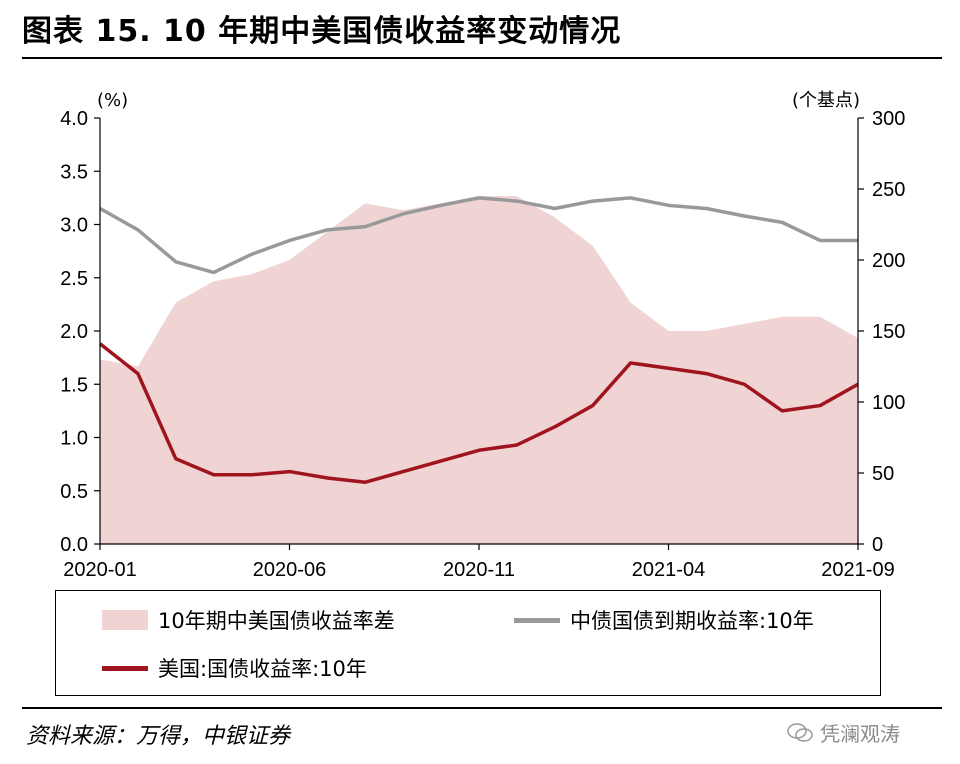 The image size is (960, 764). What do you see at coordinates (74, 226) in the screenshot?
I see `left-axis-tick-label: 3.0` at bounding box center [74, 226].